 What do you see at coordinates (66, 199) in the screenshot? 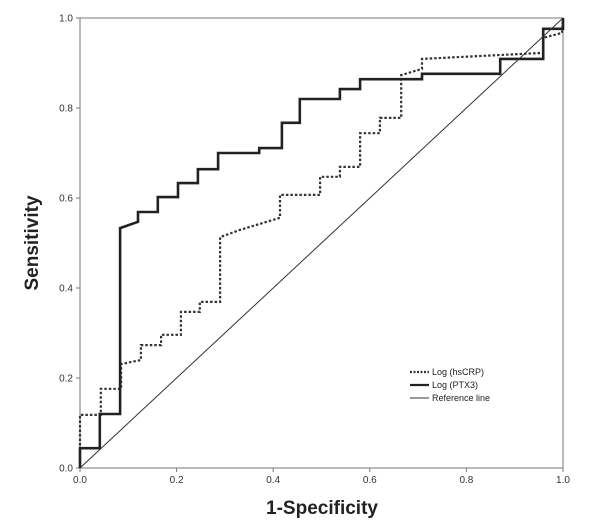
I see `y-tick-label: 0.6` at bounding box center [66, 199].